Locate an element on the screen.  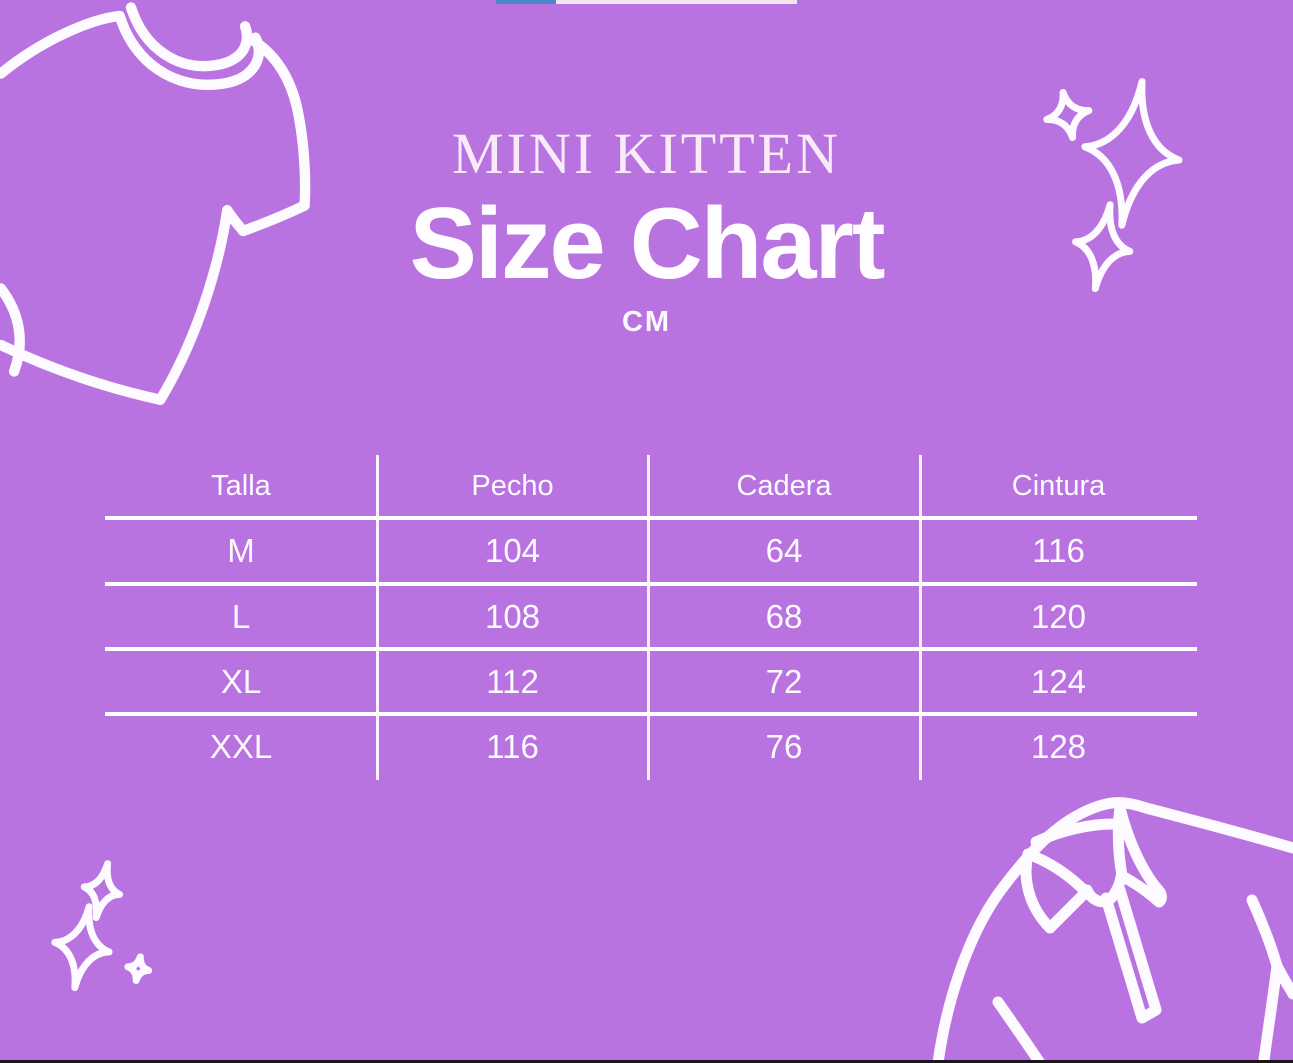
table-cell: 104 is located at coordinates (512, 550).